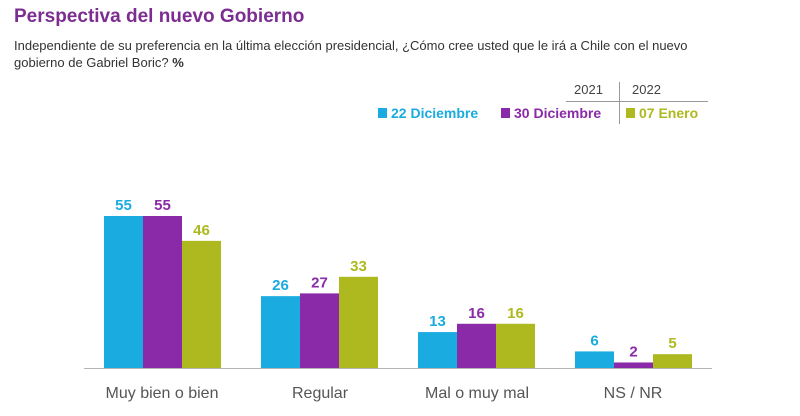 This screenshot has width=800, height=416. I want to click on data-label-1-1: 55, so click(123, 205).